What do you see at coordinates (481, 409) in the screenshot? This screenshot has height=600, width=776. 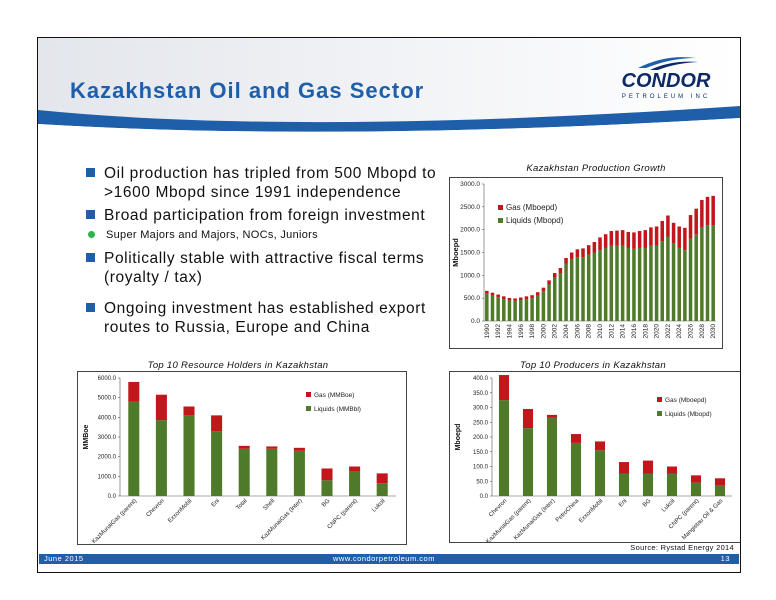 I see `y-tick-label: 300.0` at bounding box center [481, 409].